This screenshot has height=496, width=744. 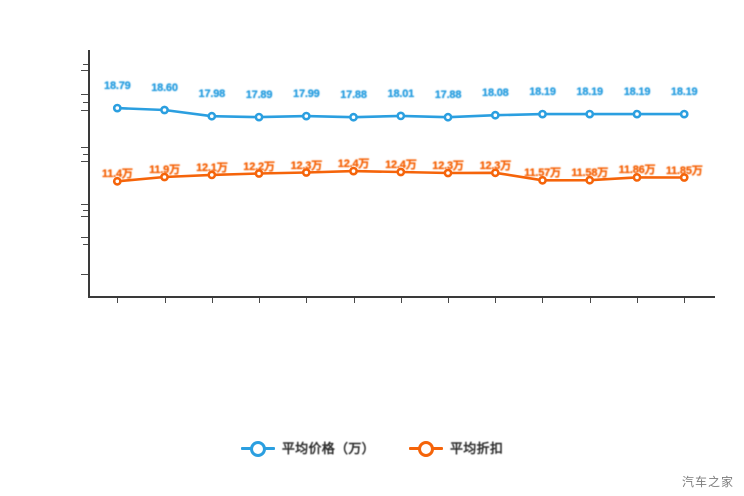 What do you see at coordinates (306, 94) in the screenshot?
I see `data-label: 17.99` at bounding box center [306, 94].